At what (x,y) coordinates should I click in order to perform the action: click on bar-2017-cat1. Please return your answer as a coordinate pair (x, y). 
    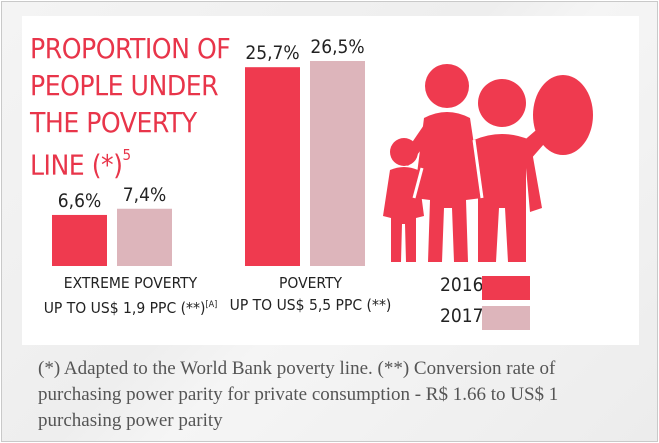
    Looking at the image, I should click on (337, 163).